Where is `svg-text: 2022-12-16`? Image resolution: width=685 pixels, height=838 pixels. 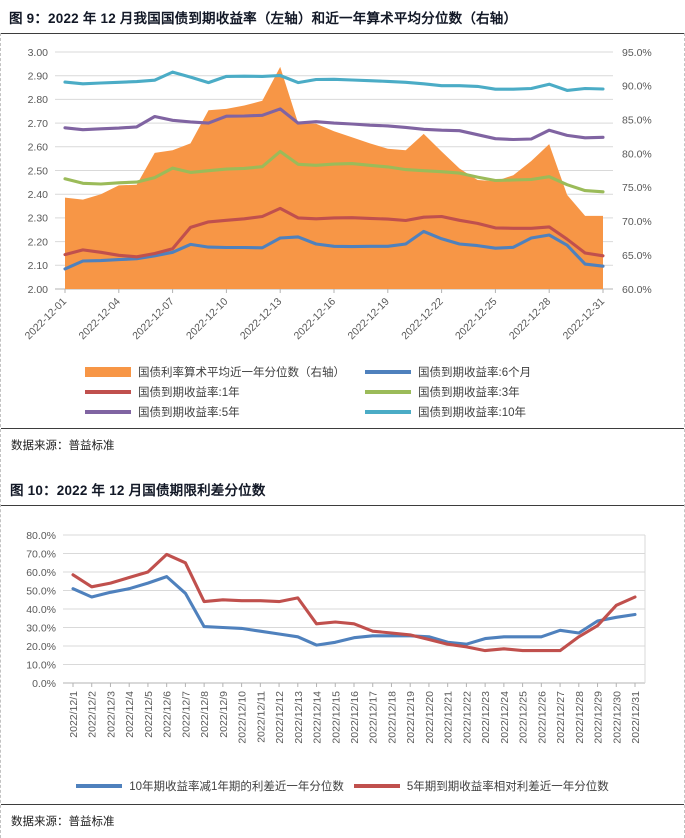
svg-text: 2022-12-16 is located at coordinates (315, 319).